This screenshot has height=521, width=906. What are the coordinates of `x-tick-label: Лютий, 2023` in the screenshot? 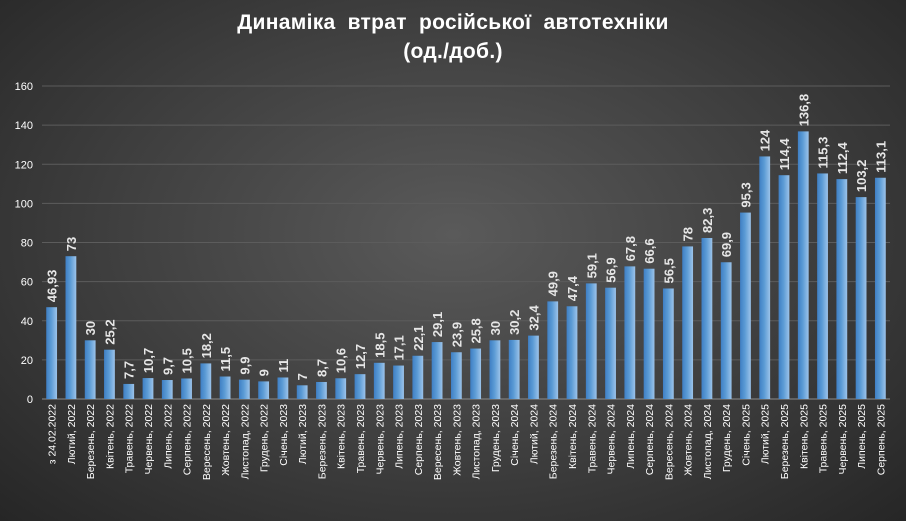 It's located at (303, 434).